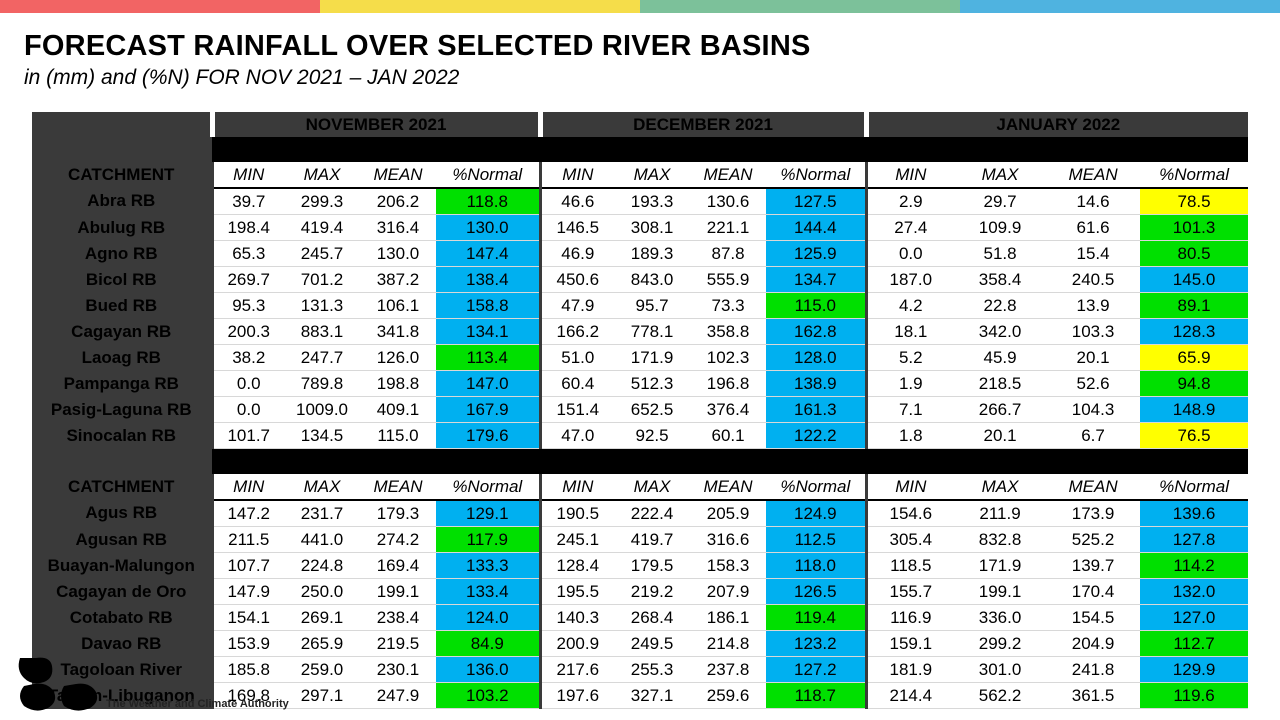 This screenshot has width=1280, height=720. I want to click on value-cell: 5.2, so click(909, 357).